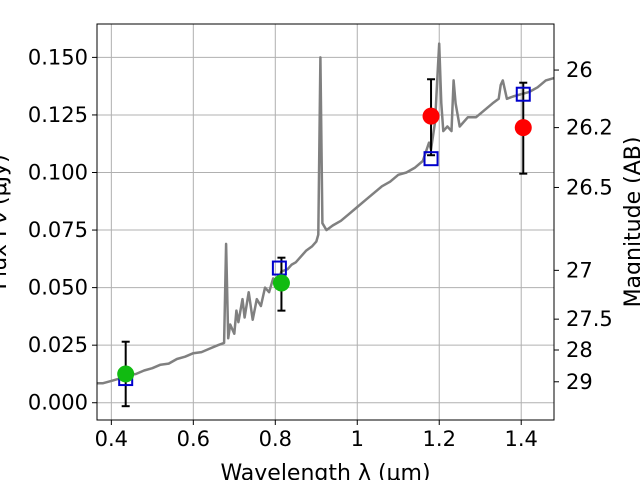  What do you see at coordinates (275, 439) in the screenshot?
I see `x-tick-label: 0.8` at bounding box center [275, 439].